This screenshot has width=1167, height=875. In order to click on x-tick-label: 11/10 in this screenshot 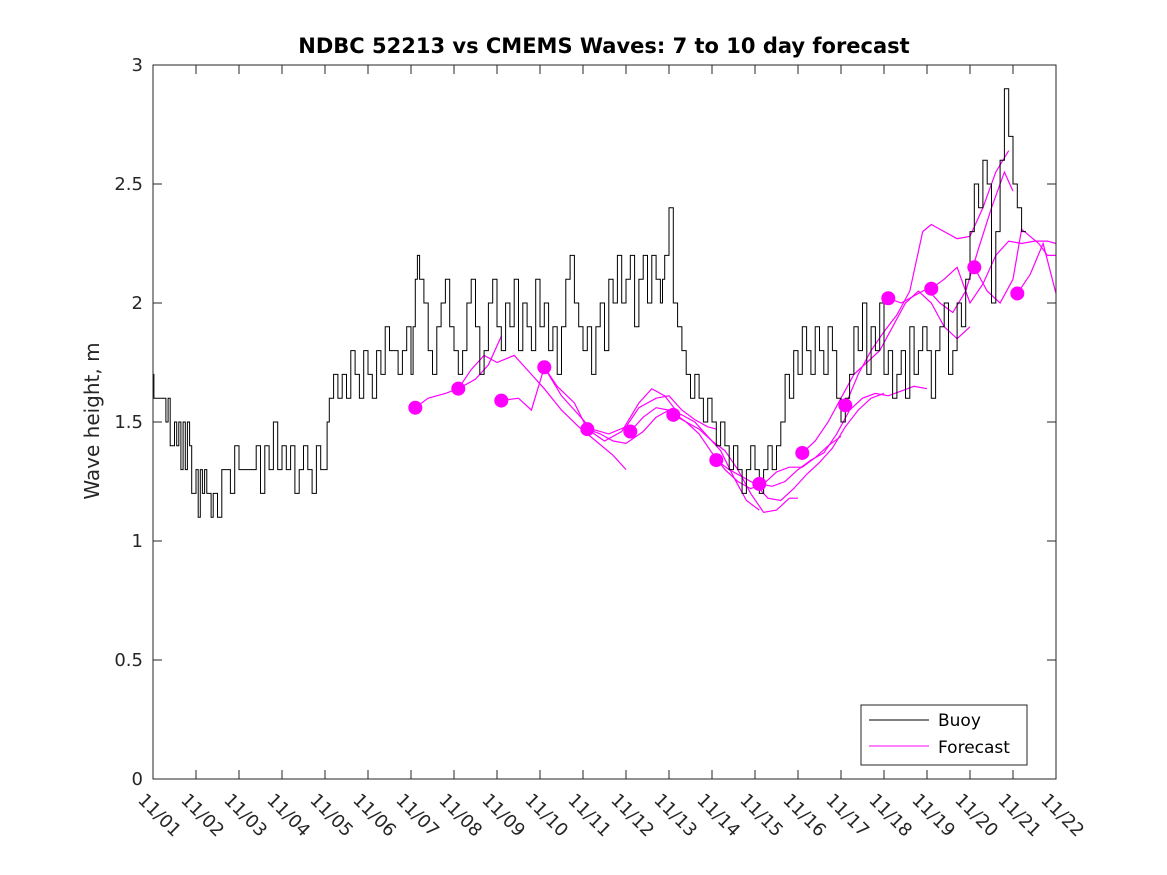, I will do `click(546, 816)`.